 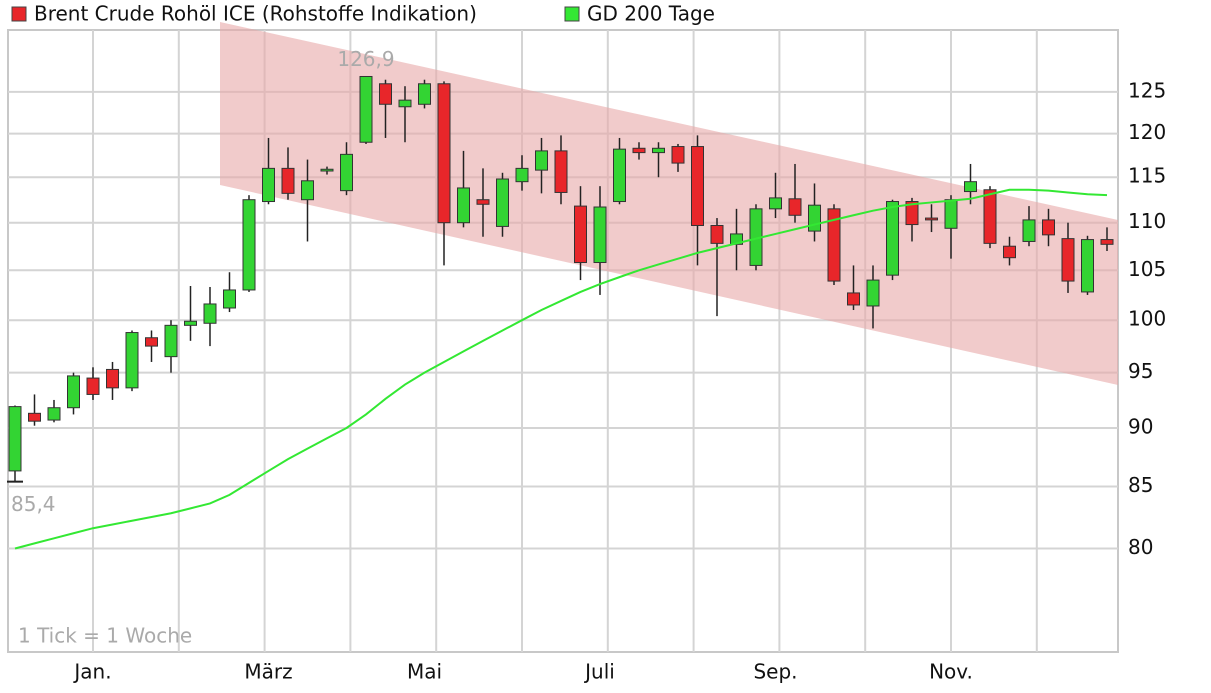 What do you see at coordinates (33, 504) in the screenshot?
I see `annotation: 85,4` at bounding box center [33, 504].